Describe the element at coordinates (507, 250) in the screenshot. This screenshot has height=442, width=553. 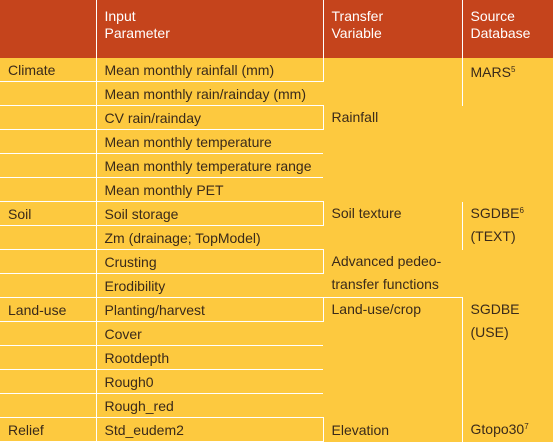
I see `source-cell: SGDBE6 (TEXT)` at that location.